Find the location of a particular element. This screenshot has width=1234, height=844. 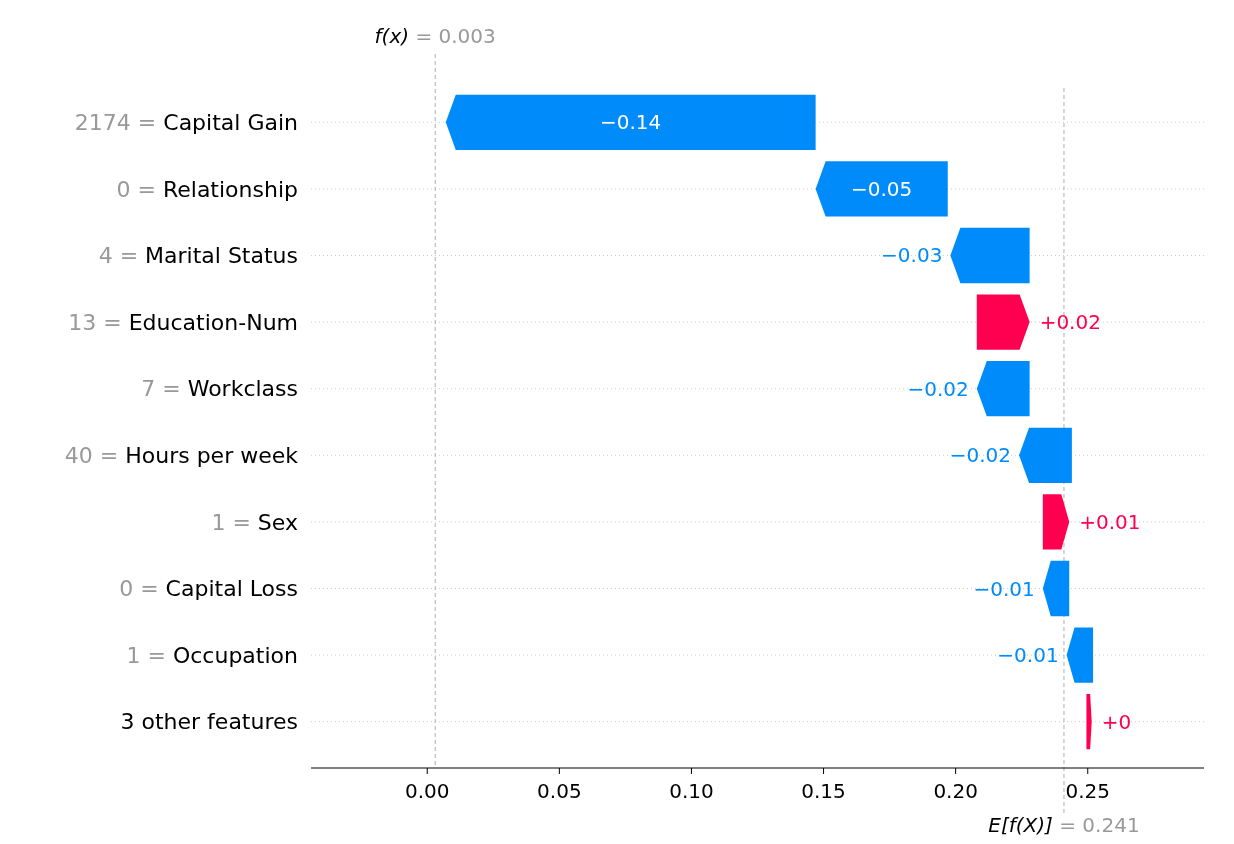

data-label: −0.14 is located at coordinates (631, 122).